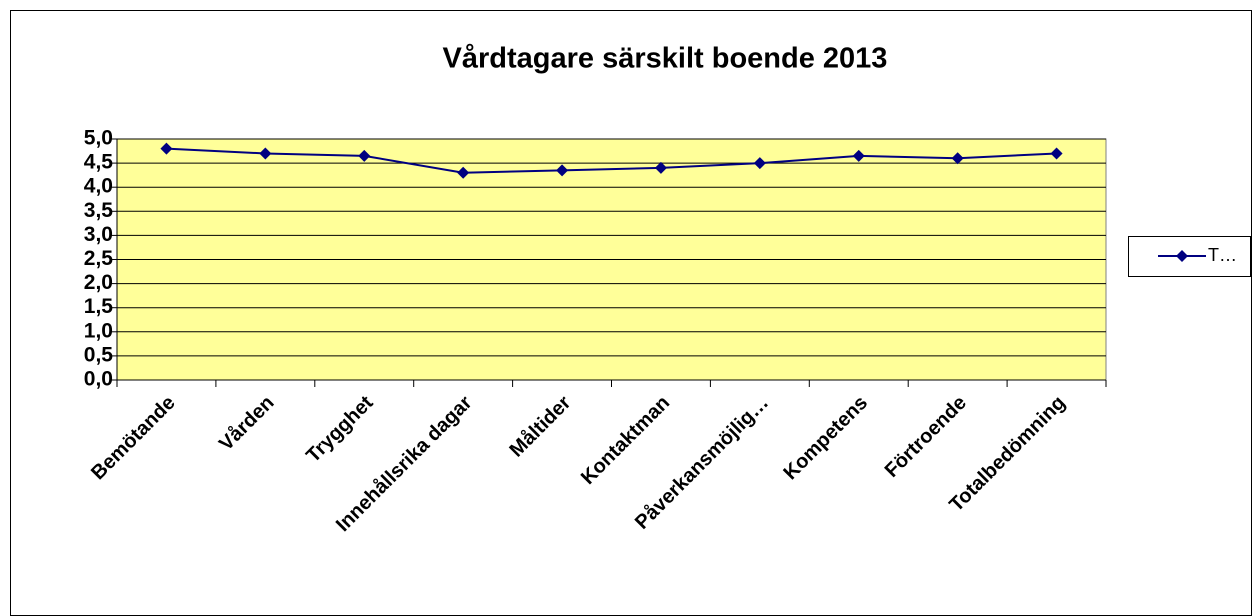 The width and height of the screenshot is (1252, 616). I want to click on legend-marker, so click(1182, 256).